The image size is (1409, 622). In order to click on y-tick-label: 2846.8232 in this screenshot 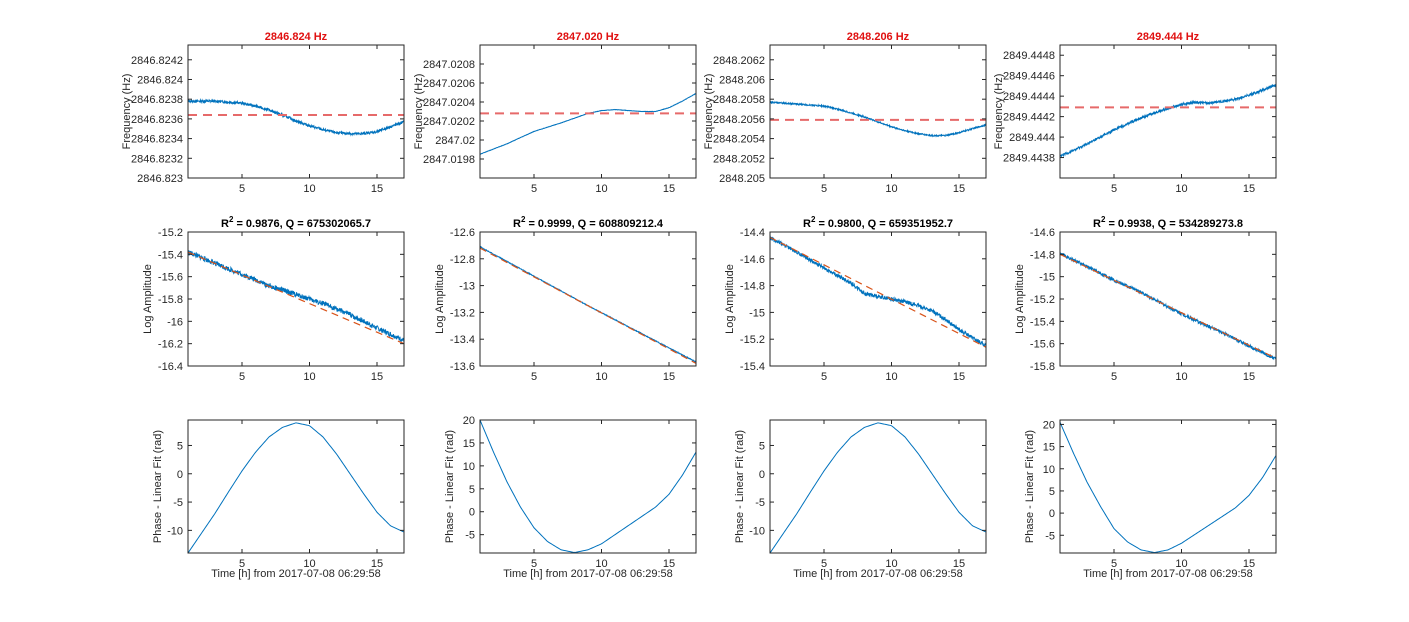, I will do `click(157, 159)`.